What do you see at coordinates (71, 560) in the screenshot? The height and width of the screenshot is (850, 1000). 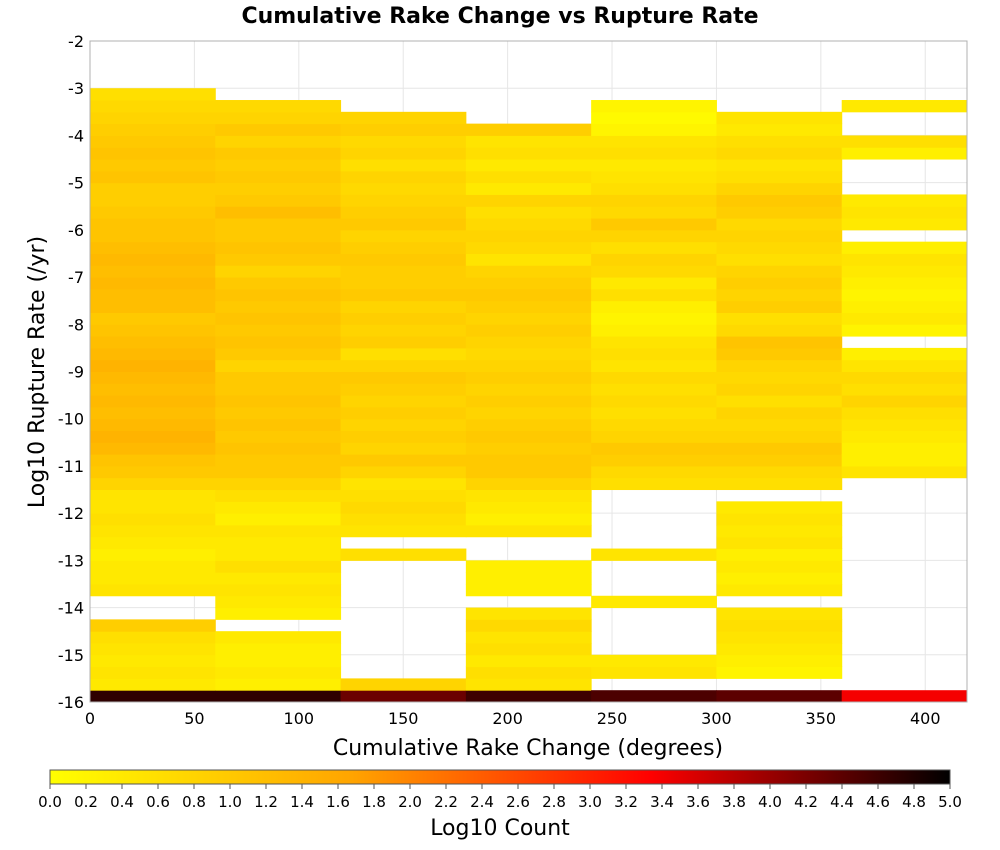 I see `y-tick-label: -13` at bounding box center [71, 560].